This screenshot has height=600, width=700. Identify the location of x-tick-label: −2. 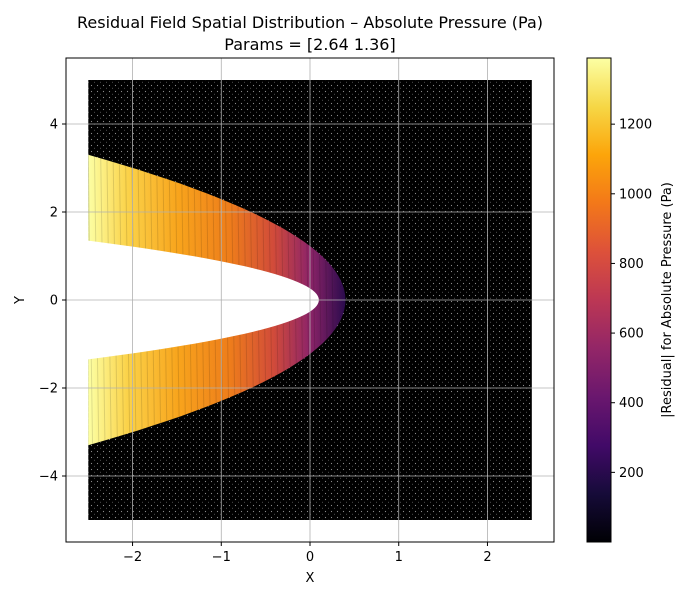
(132, 557).